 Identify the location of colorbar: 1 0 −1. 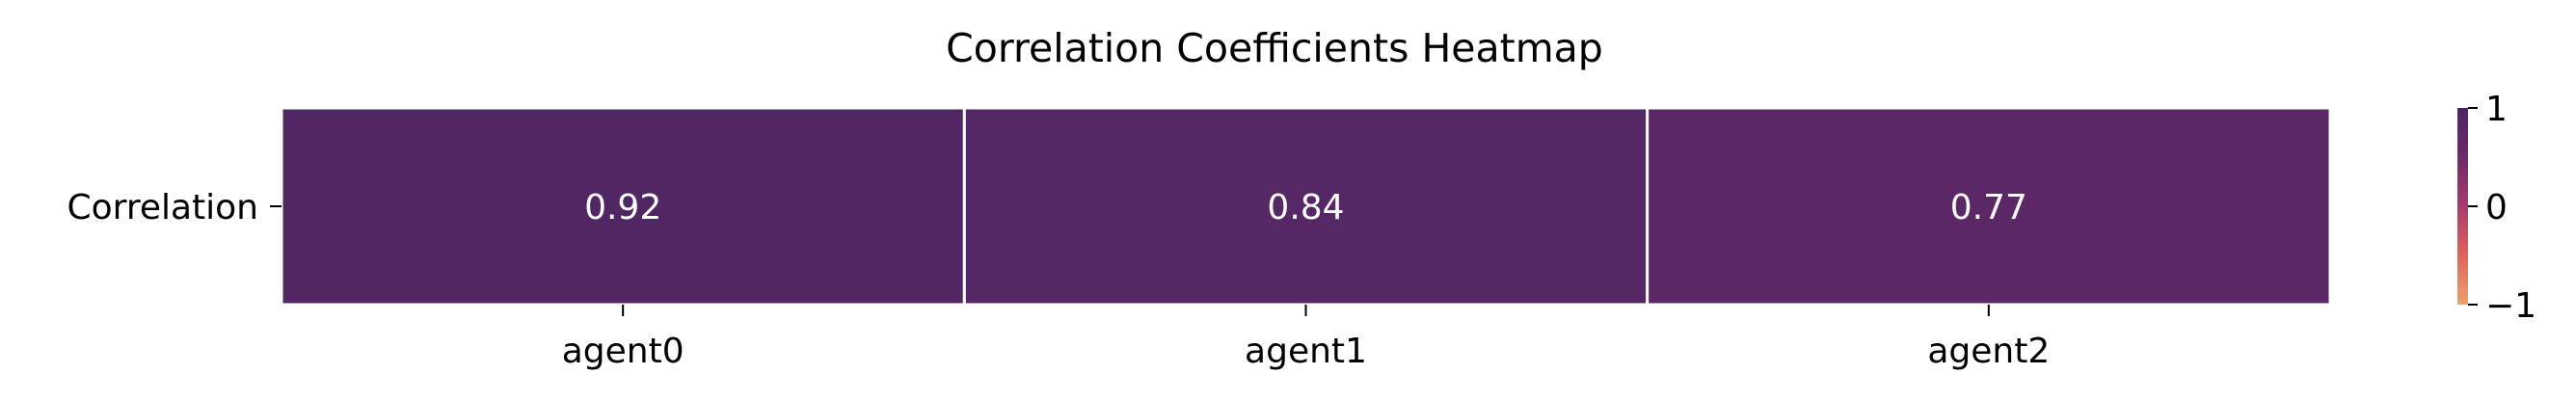
(2497, 208).